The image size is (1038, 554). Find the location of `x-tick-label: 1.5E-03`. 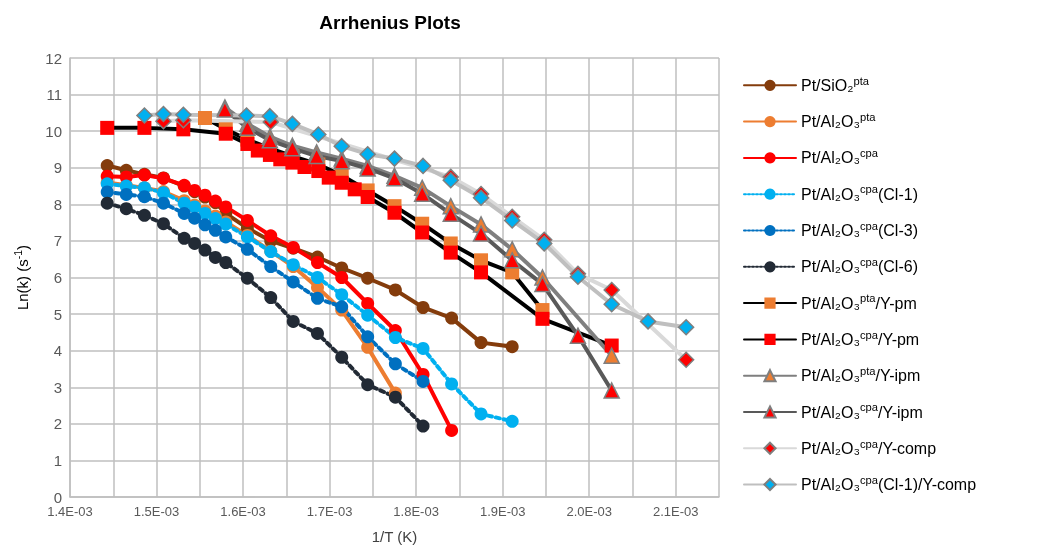

x-tick-label: 1.5E-03 is located at coordinates (156, 511).